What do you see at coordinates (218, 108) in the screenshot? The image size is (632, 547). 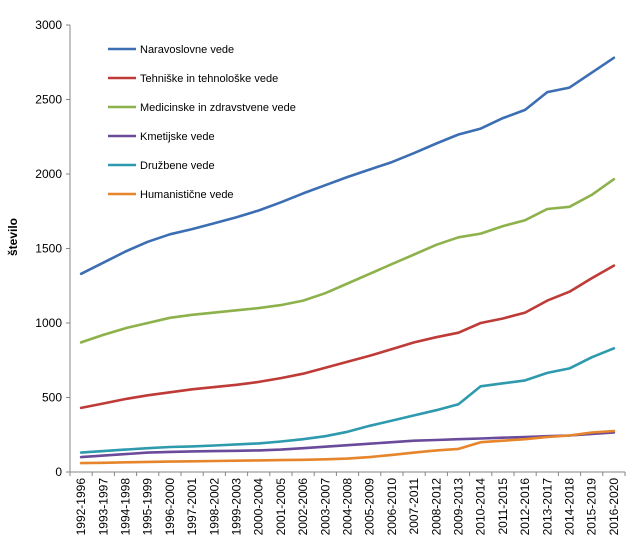 I see `legend-label: Medicinske in zdravstvene vede` at bounding box center [218, 108].